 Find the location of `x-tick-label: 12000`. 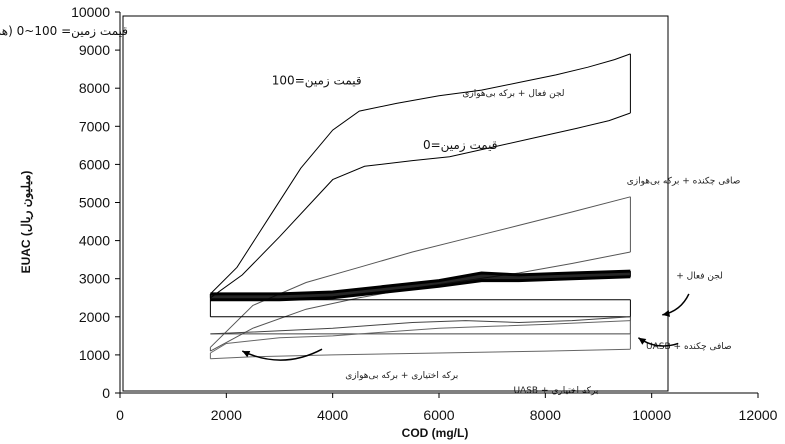

x-tick-label: 12000 is located at coordinates (758, 415).